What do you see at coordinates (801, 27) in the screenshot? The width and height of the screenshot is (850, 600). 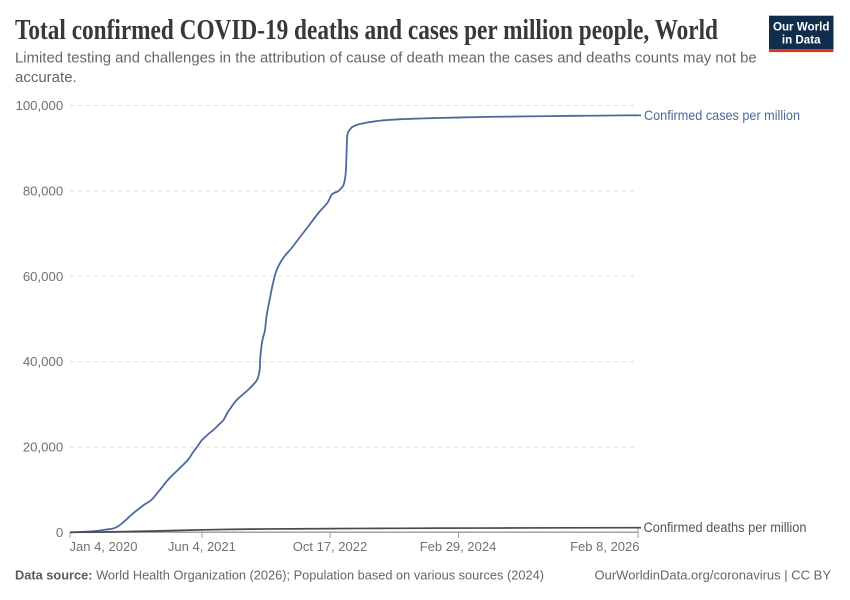 I see `svg-text: Our World` at bounding box center [801, 27].